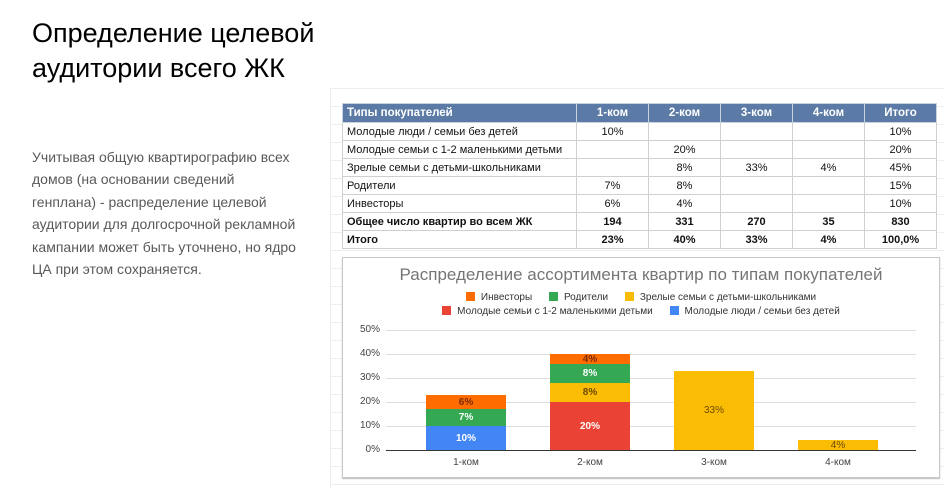 This screenshot has height=495, width=944. What do you see at coordinates (466, 462) in the screenshot?
I see `x-tick-label: 1-ком` at bounding box center [466, 462].